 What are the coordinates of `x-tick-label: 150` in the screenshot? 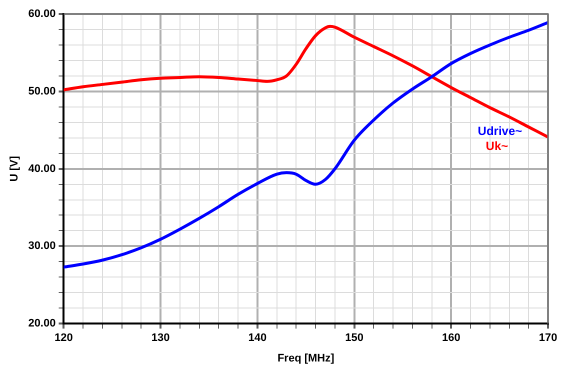 It's located at (354, 338).